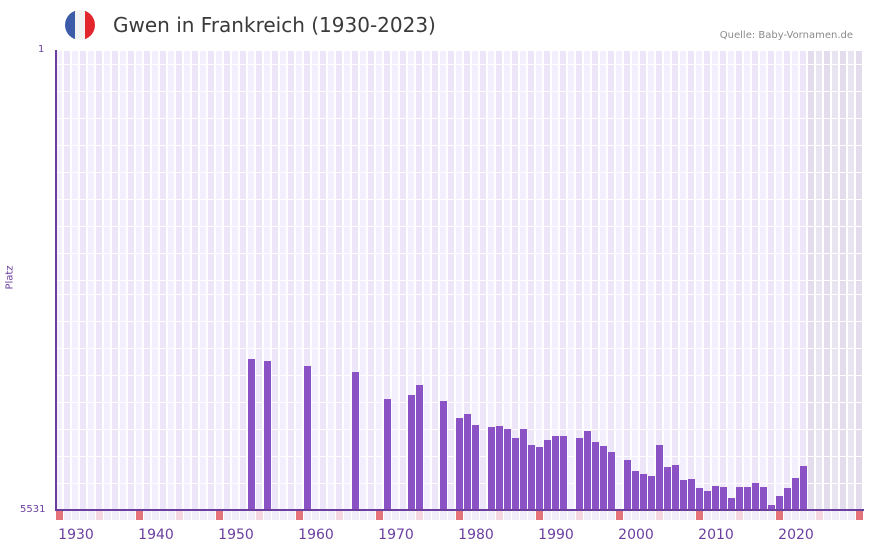 This screenshot has width=873, height=552. Describe the element at coordinates (603, 478) in the screenshot. I see `bar-1996` at that location.